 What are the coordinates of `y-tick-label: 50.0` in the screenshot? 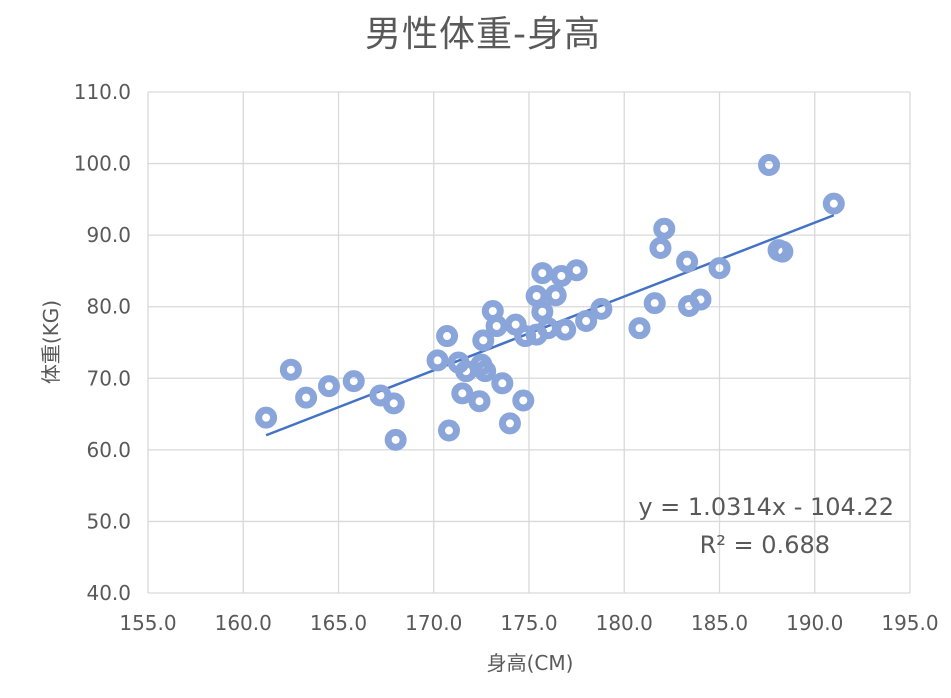 It's located at (108, 521).